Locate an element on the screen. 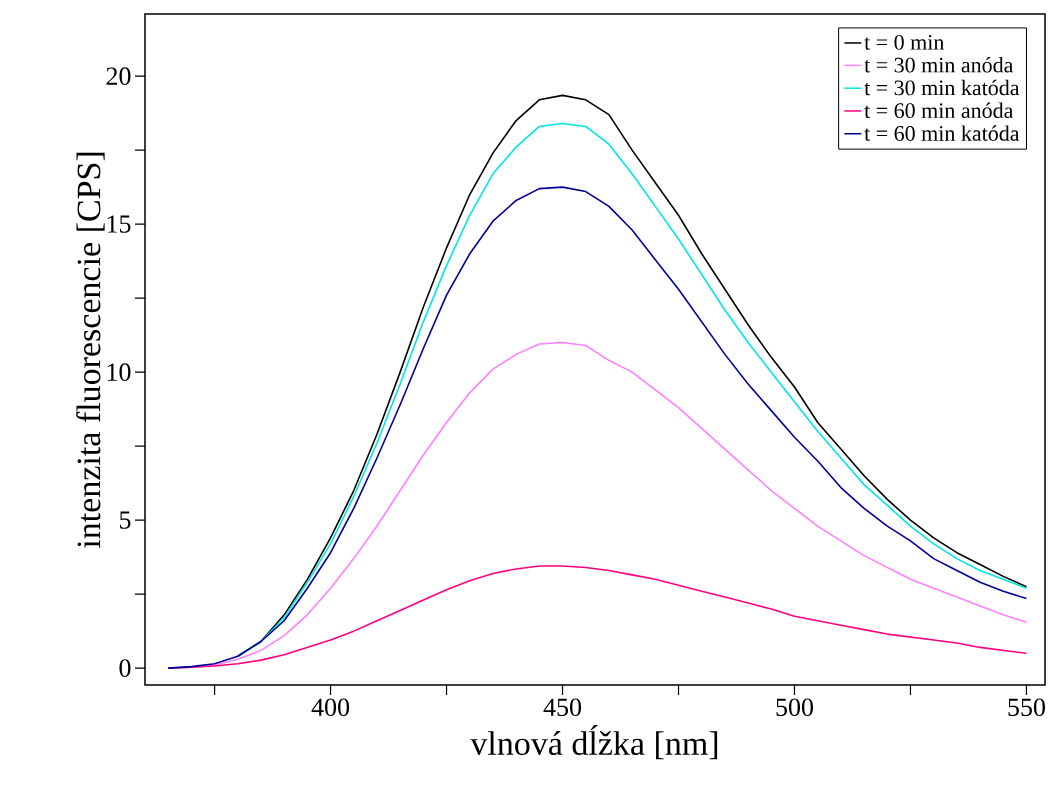 Image resolution: width=1049 pixels, height=791 pixels. x-tick-label: 400 is located at coordinates (330, 707).